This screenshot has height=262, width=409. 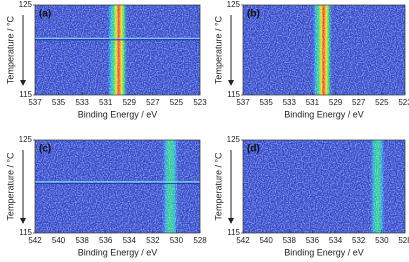 What do you see at coordinates (253, 14) in the screenshot?
I see `panel-label: (b)` at bounding box center [253, 14].